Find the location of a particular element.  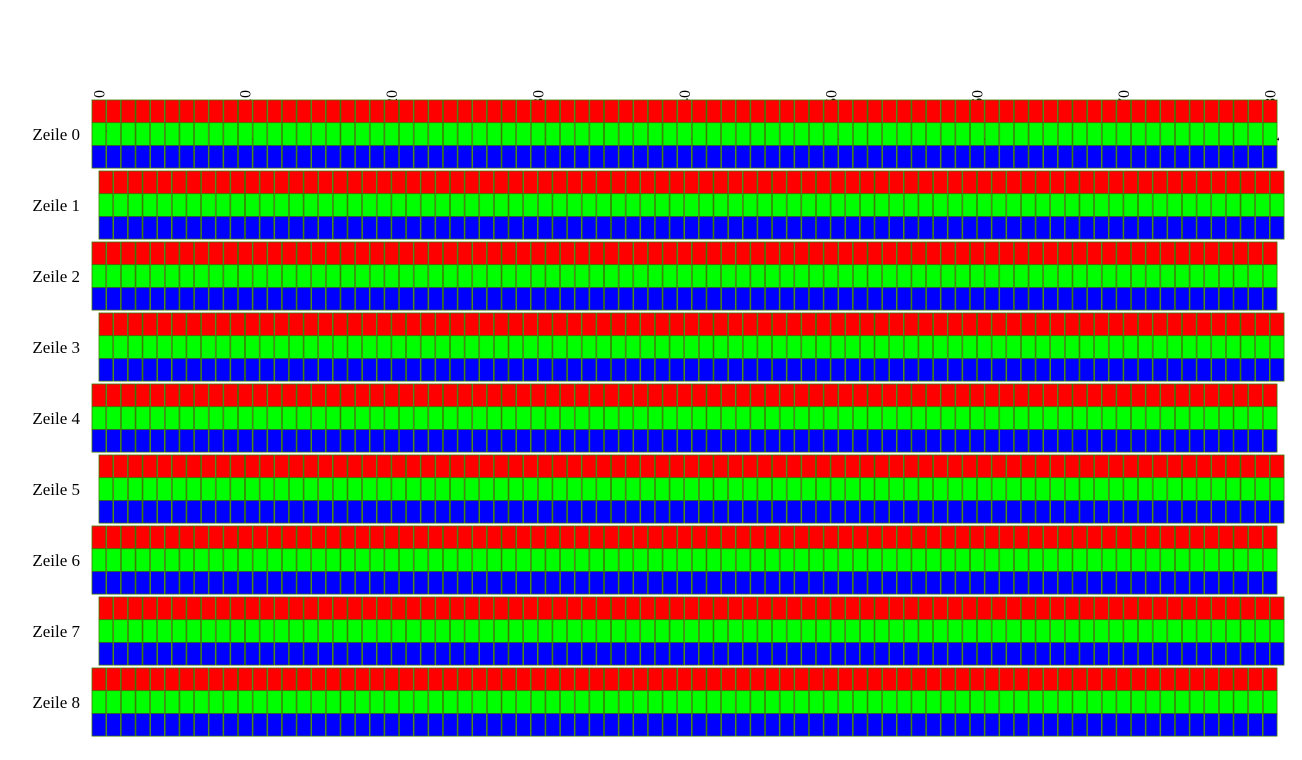

pixel-row is located at coordinates (684, 134).